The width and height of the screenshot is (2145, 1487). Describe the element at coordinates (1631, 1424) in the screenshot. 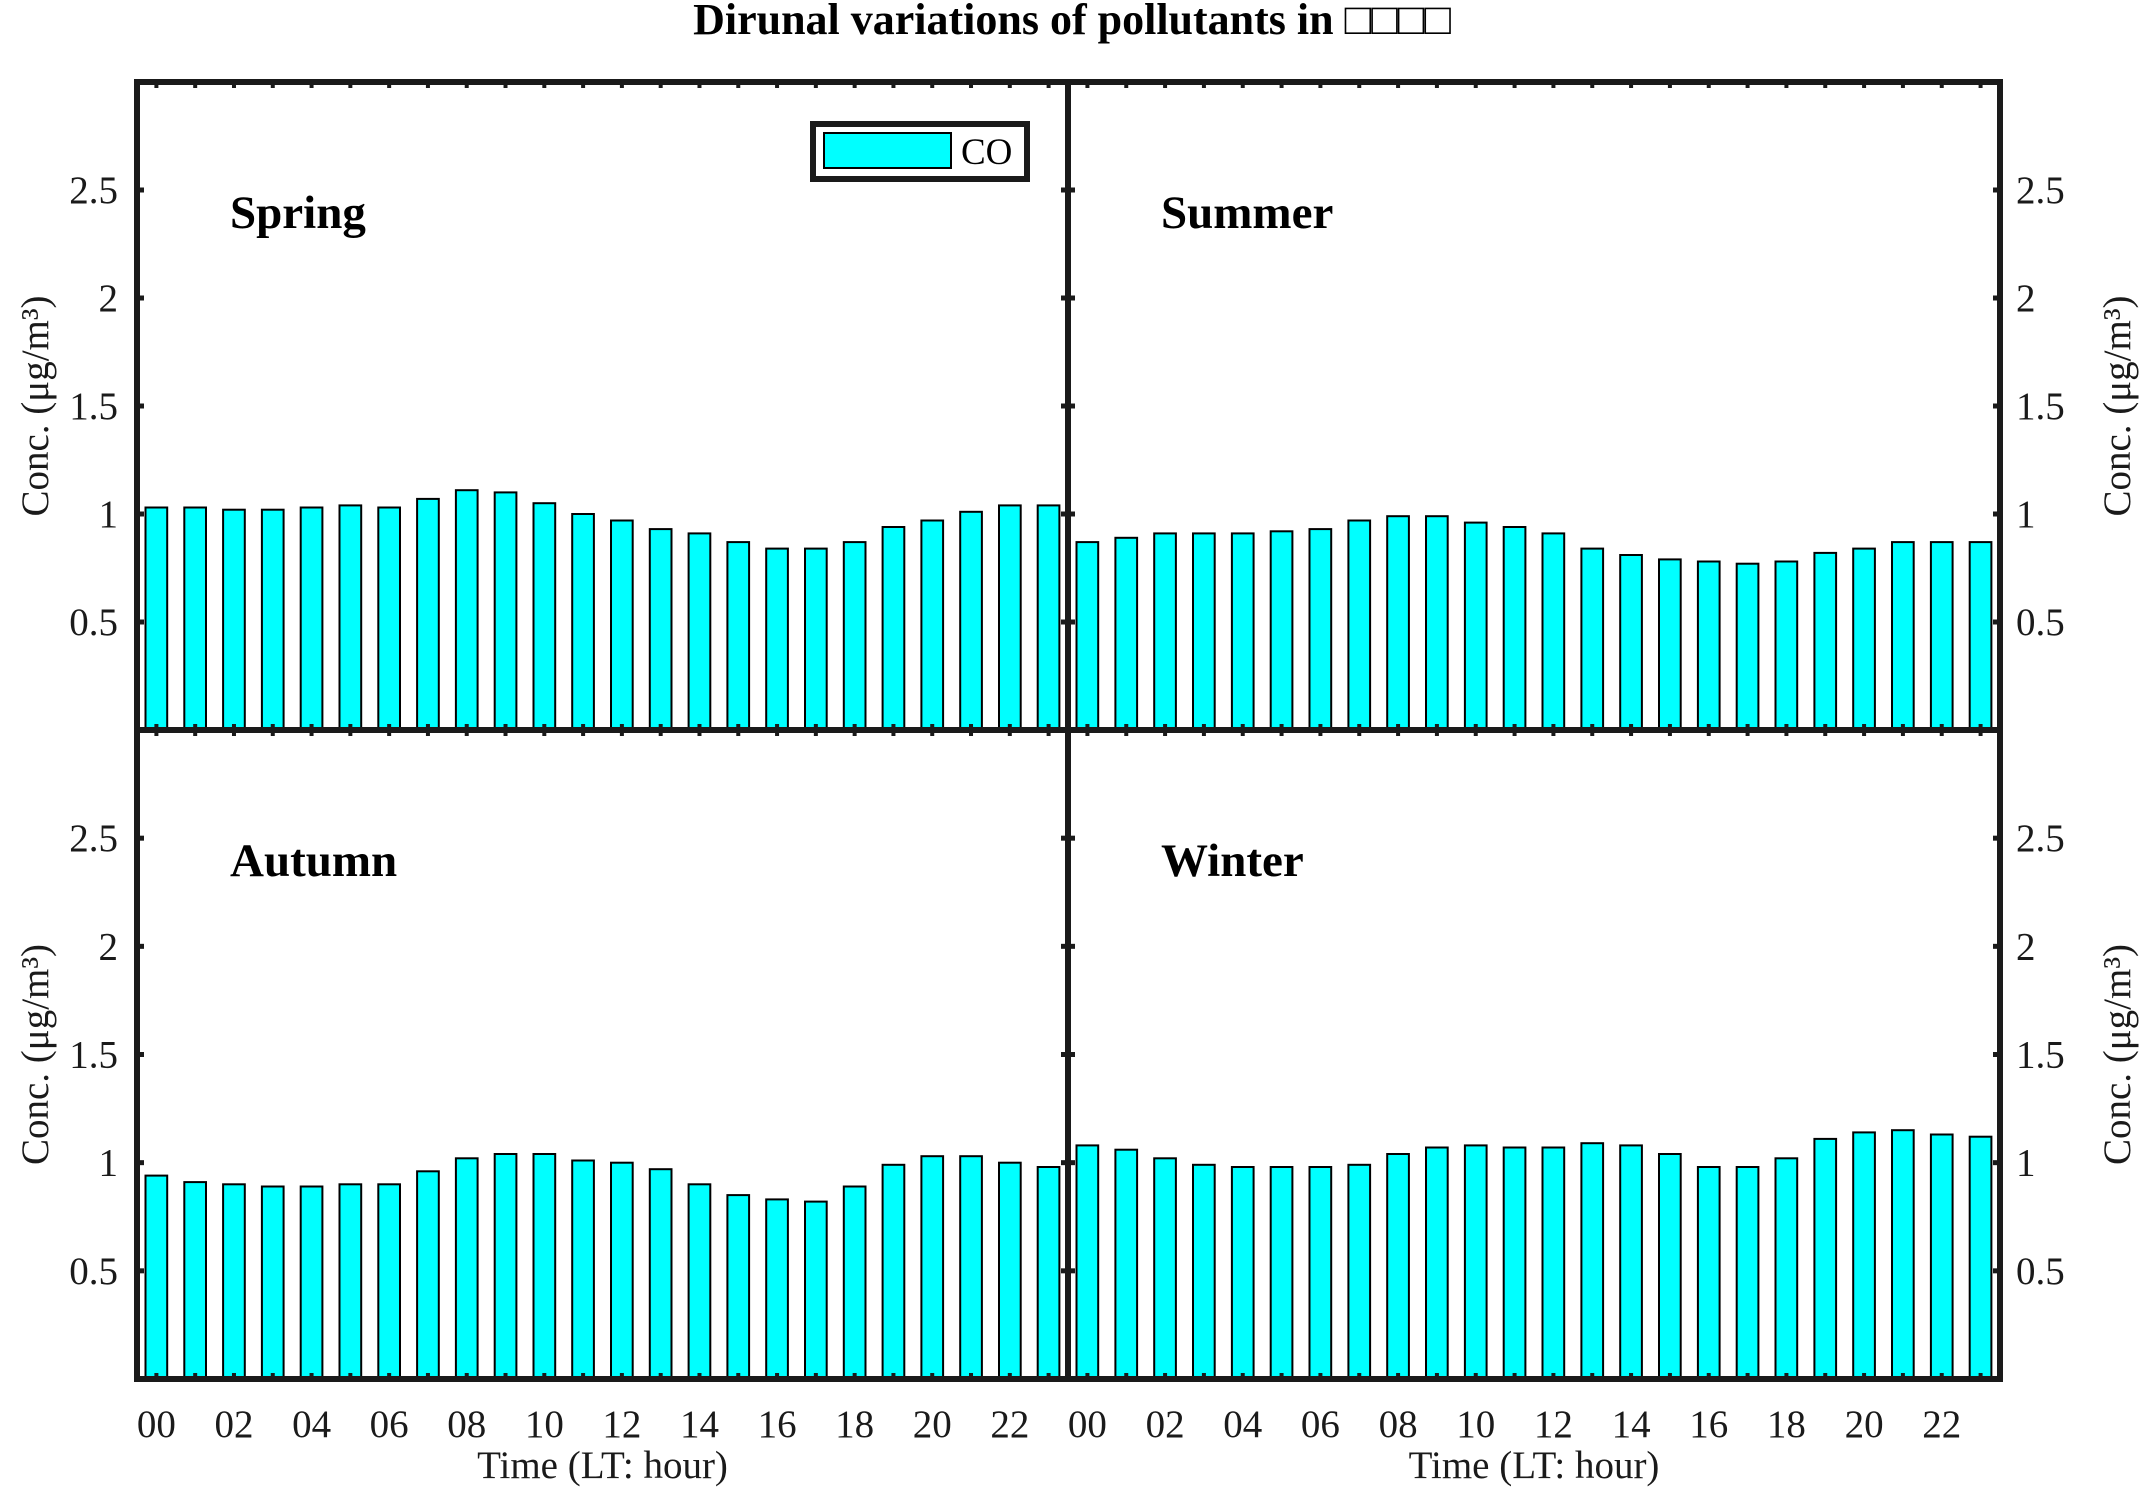

I see `xtick-label: 14` at that location.